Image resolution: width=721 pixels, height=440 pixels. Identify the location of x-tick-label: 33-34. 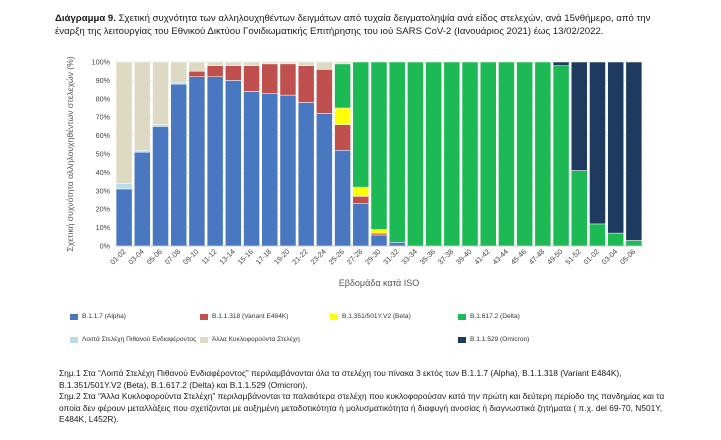
(408, 256).